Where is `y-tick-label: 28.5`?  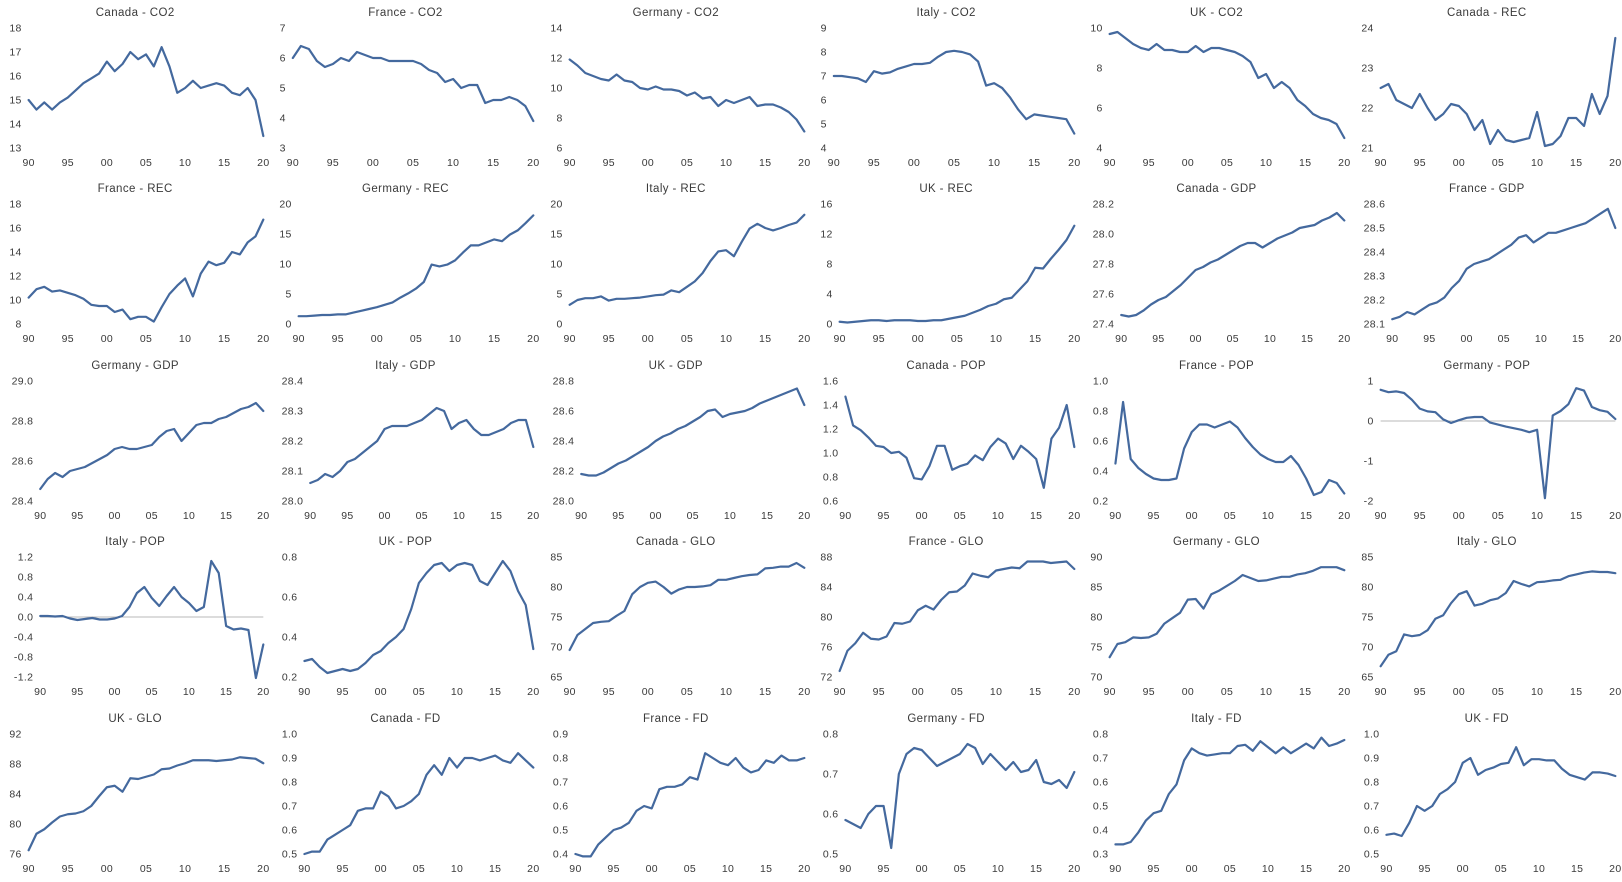
y-tick-label: 28.5 is located at coordinates (1374, 229).